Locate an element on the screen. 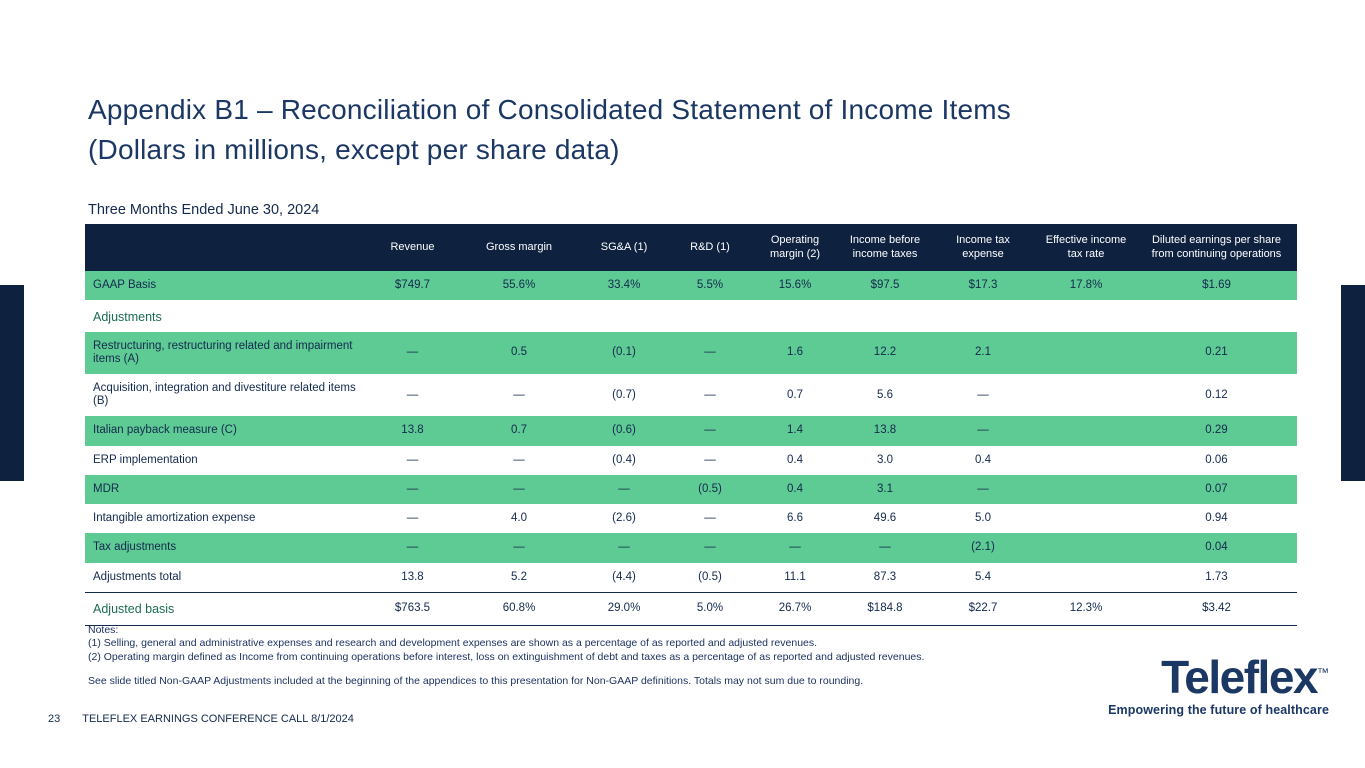  column-header: Operating margin (2) is located at coordinates (795, 247).